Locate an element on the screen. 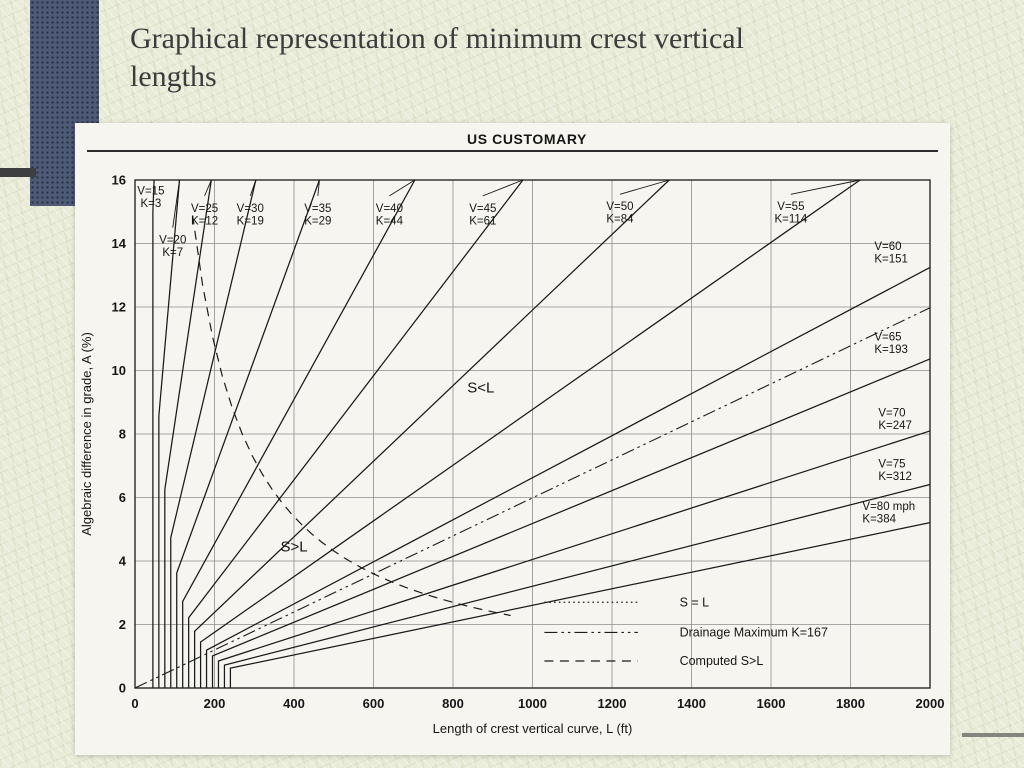  y-tick-label-8: 8 is located at coordinates (122, 434).